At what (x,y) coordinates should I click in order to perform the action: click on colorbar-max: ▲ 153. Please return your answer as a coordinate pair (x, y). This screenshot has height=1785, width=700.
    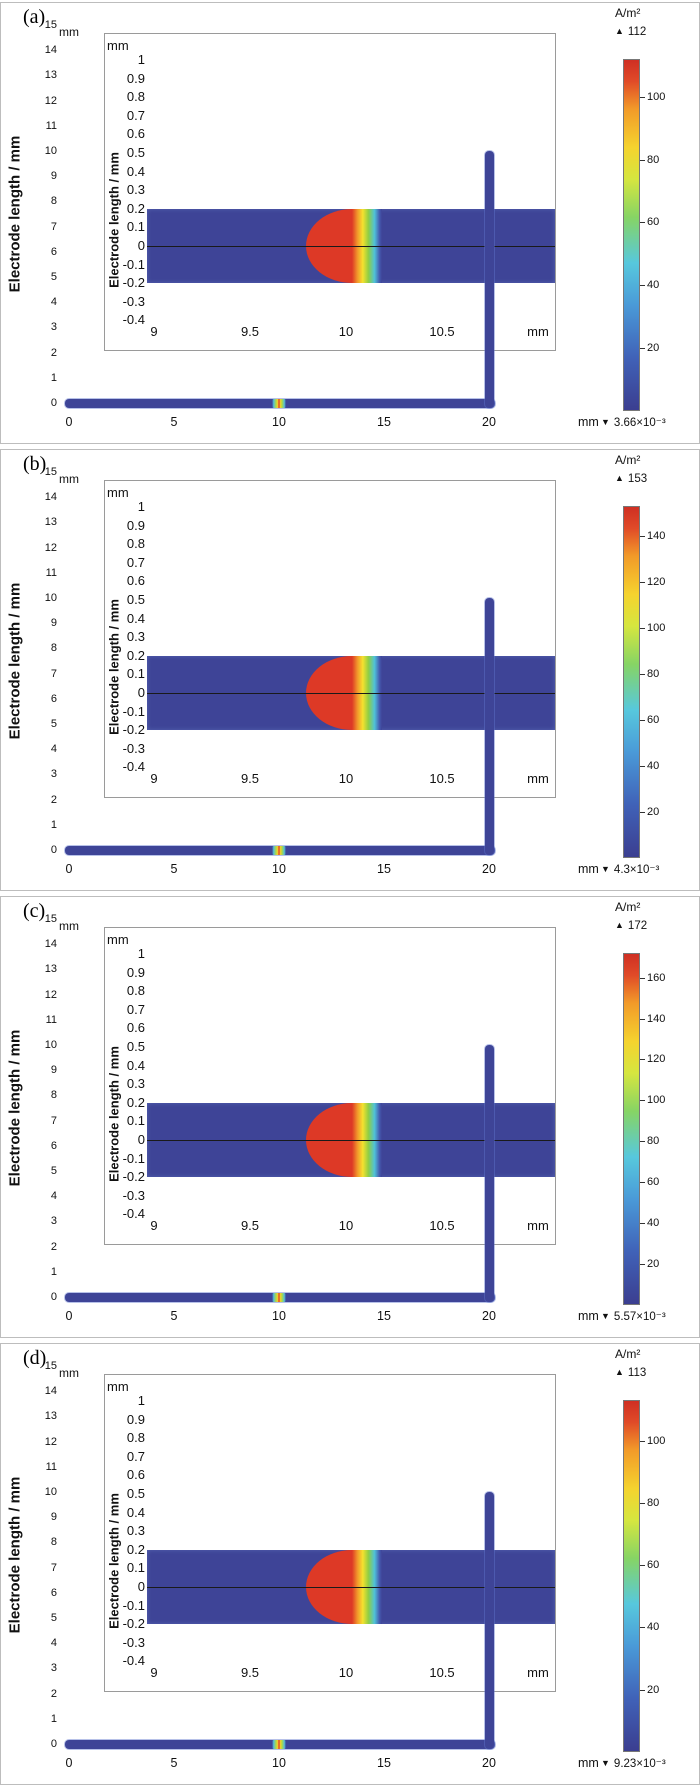
    Looking at the image, I should click on (631, 479).